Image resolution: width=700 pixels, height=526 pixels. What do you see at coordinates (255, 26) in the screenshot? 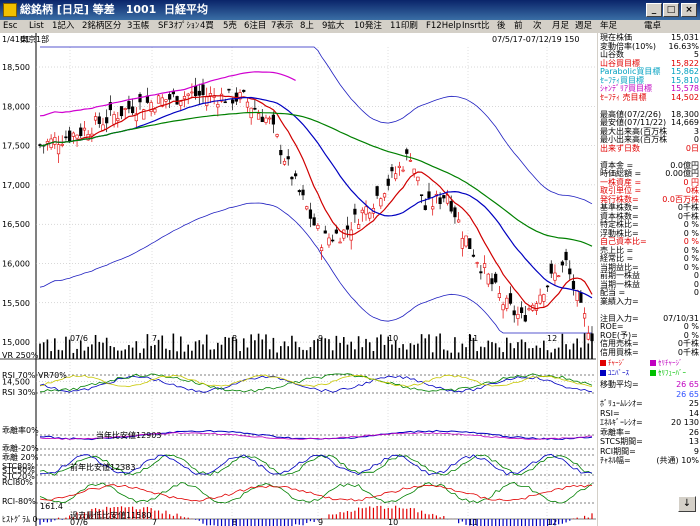
I see `menu-watch: 6注目` at bounding box center [255, 26].